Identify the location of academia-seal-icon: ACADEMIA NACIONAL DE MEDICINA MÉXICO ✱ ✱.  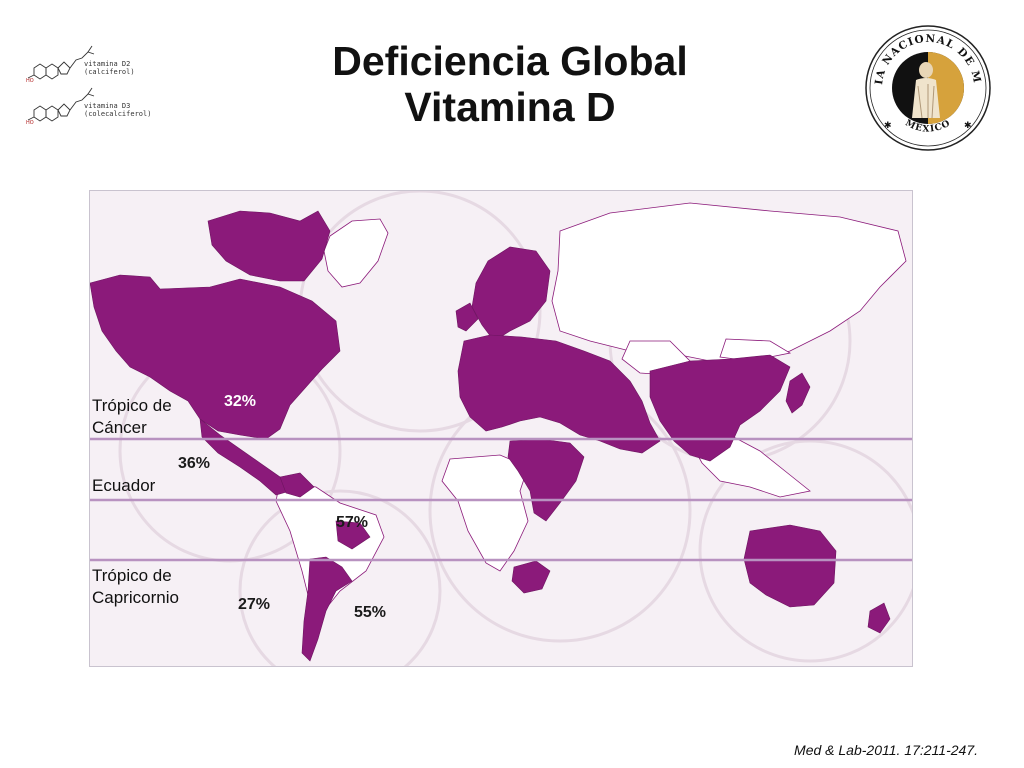
(923, 82).